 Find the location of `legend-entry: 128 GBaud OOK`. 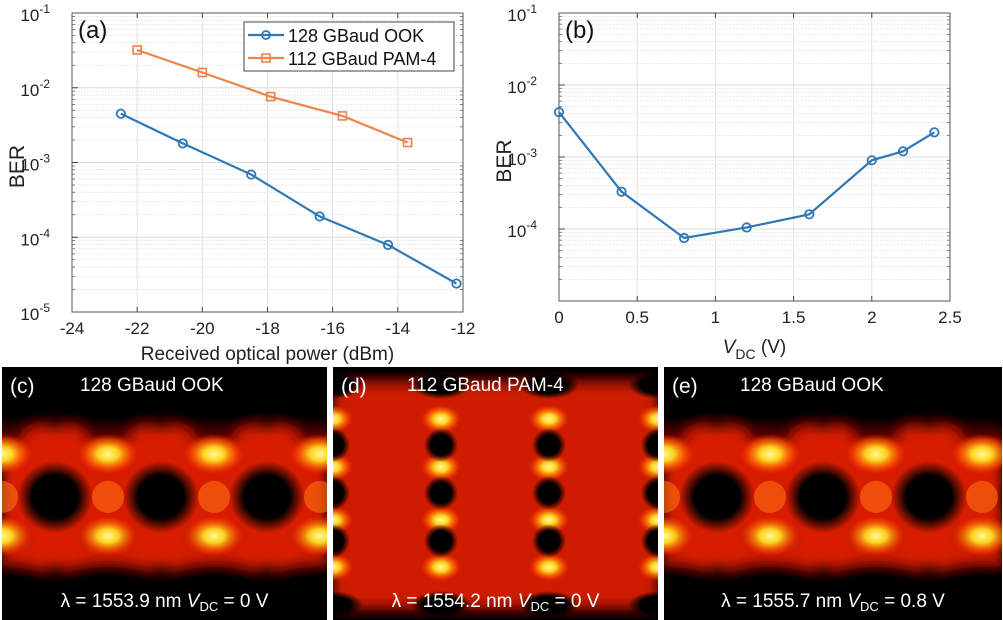

legend-entry: 128 GBaud OOK is located at coordinates (356, 36).